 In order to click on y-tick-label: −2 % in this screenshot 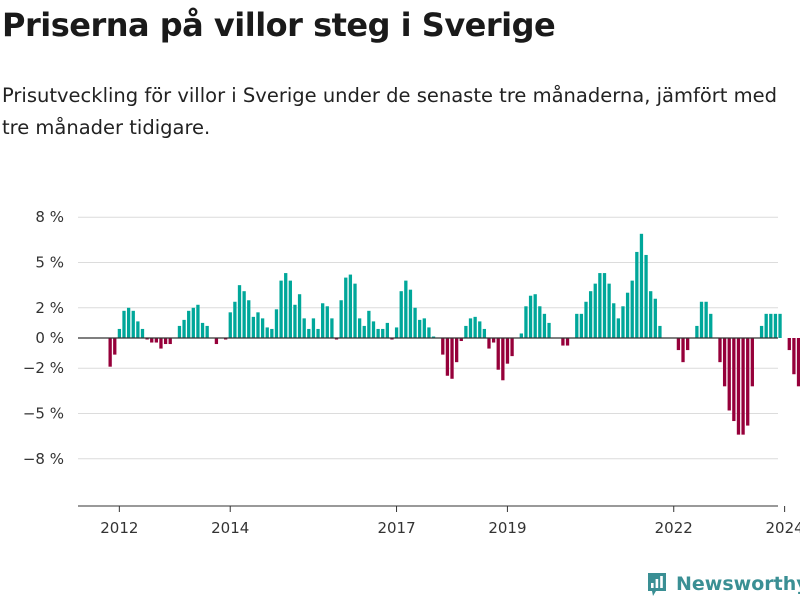, I will do `click(43, 368)`.